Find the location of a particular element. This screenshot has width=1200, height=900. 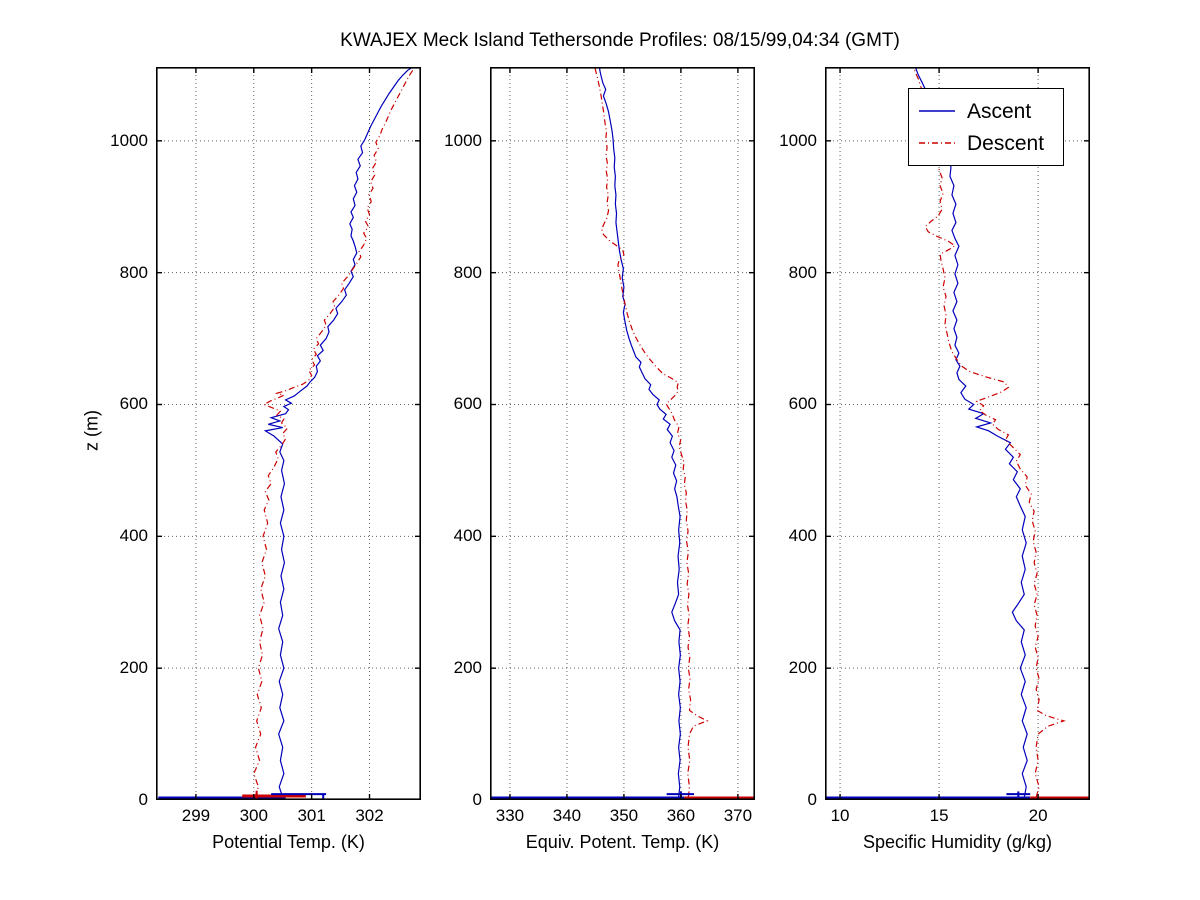

x-tick-label: 302 is located at coordinates (369, 815).